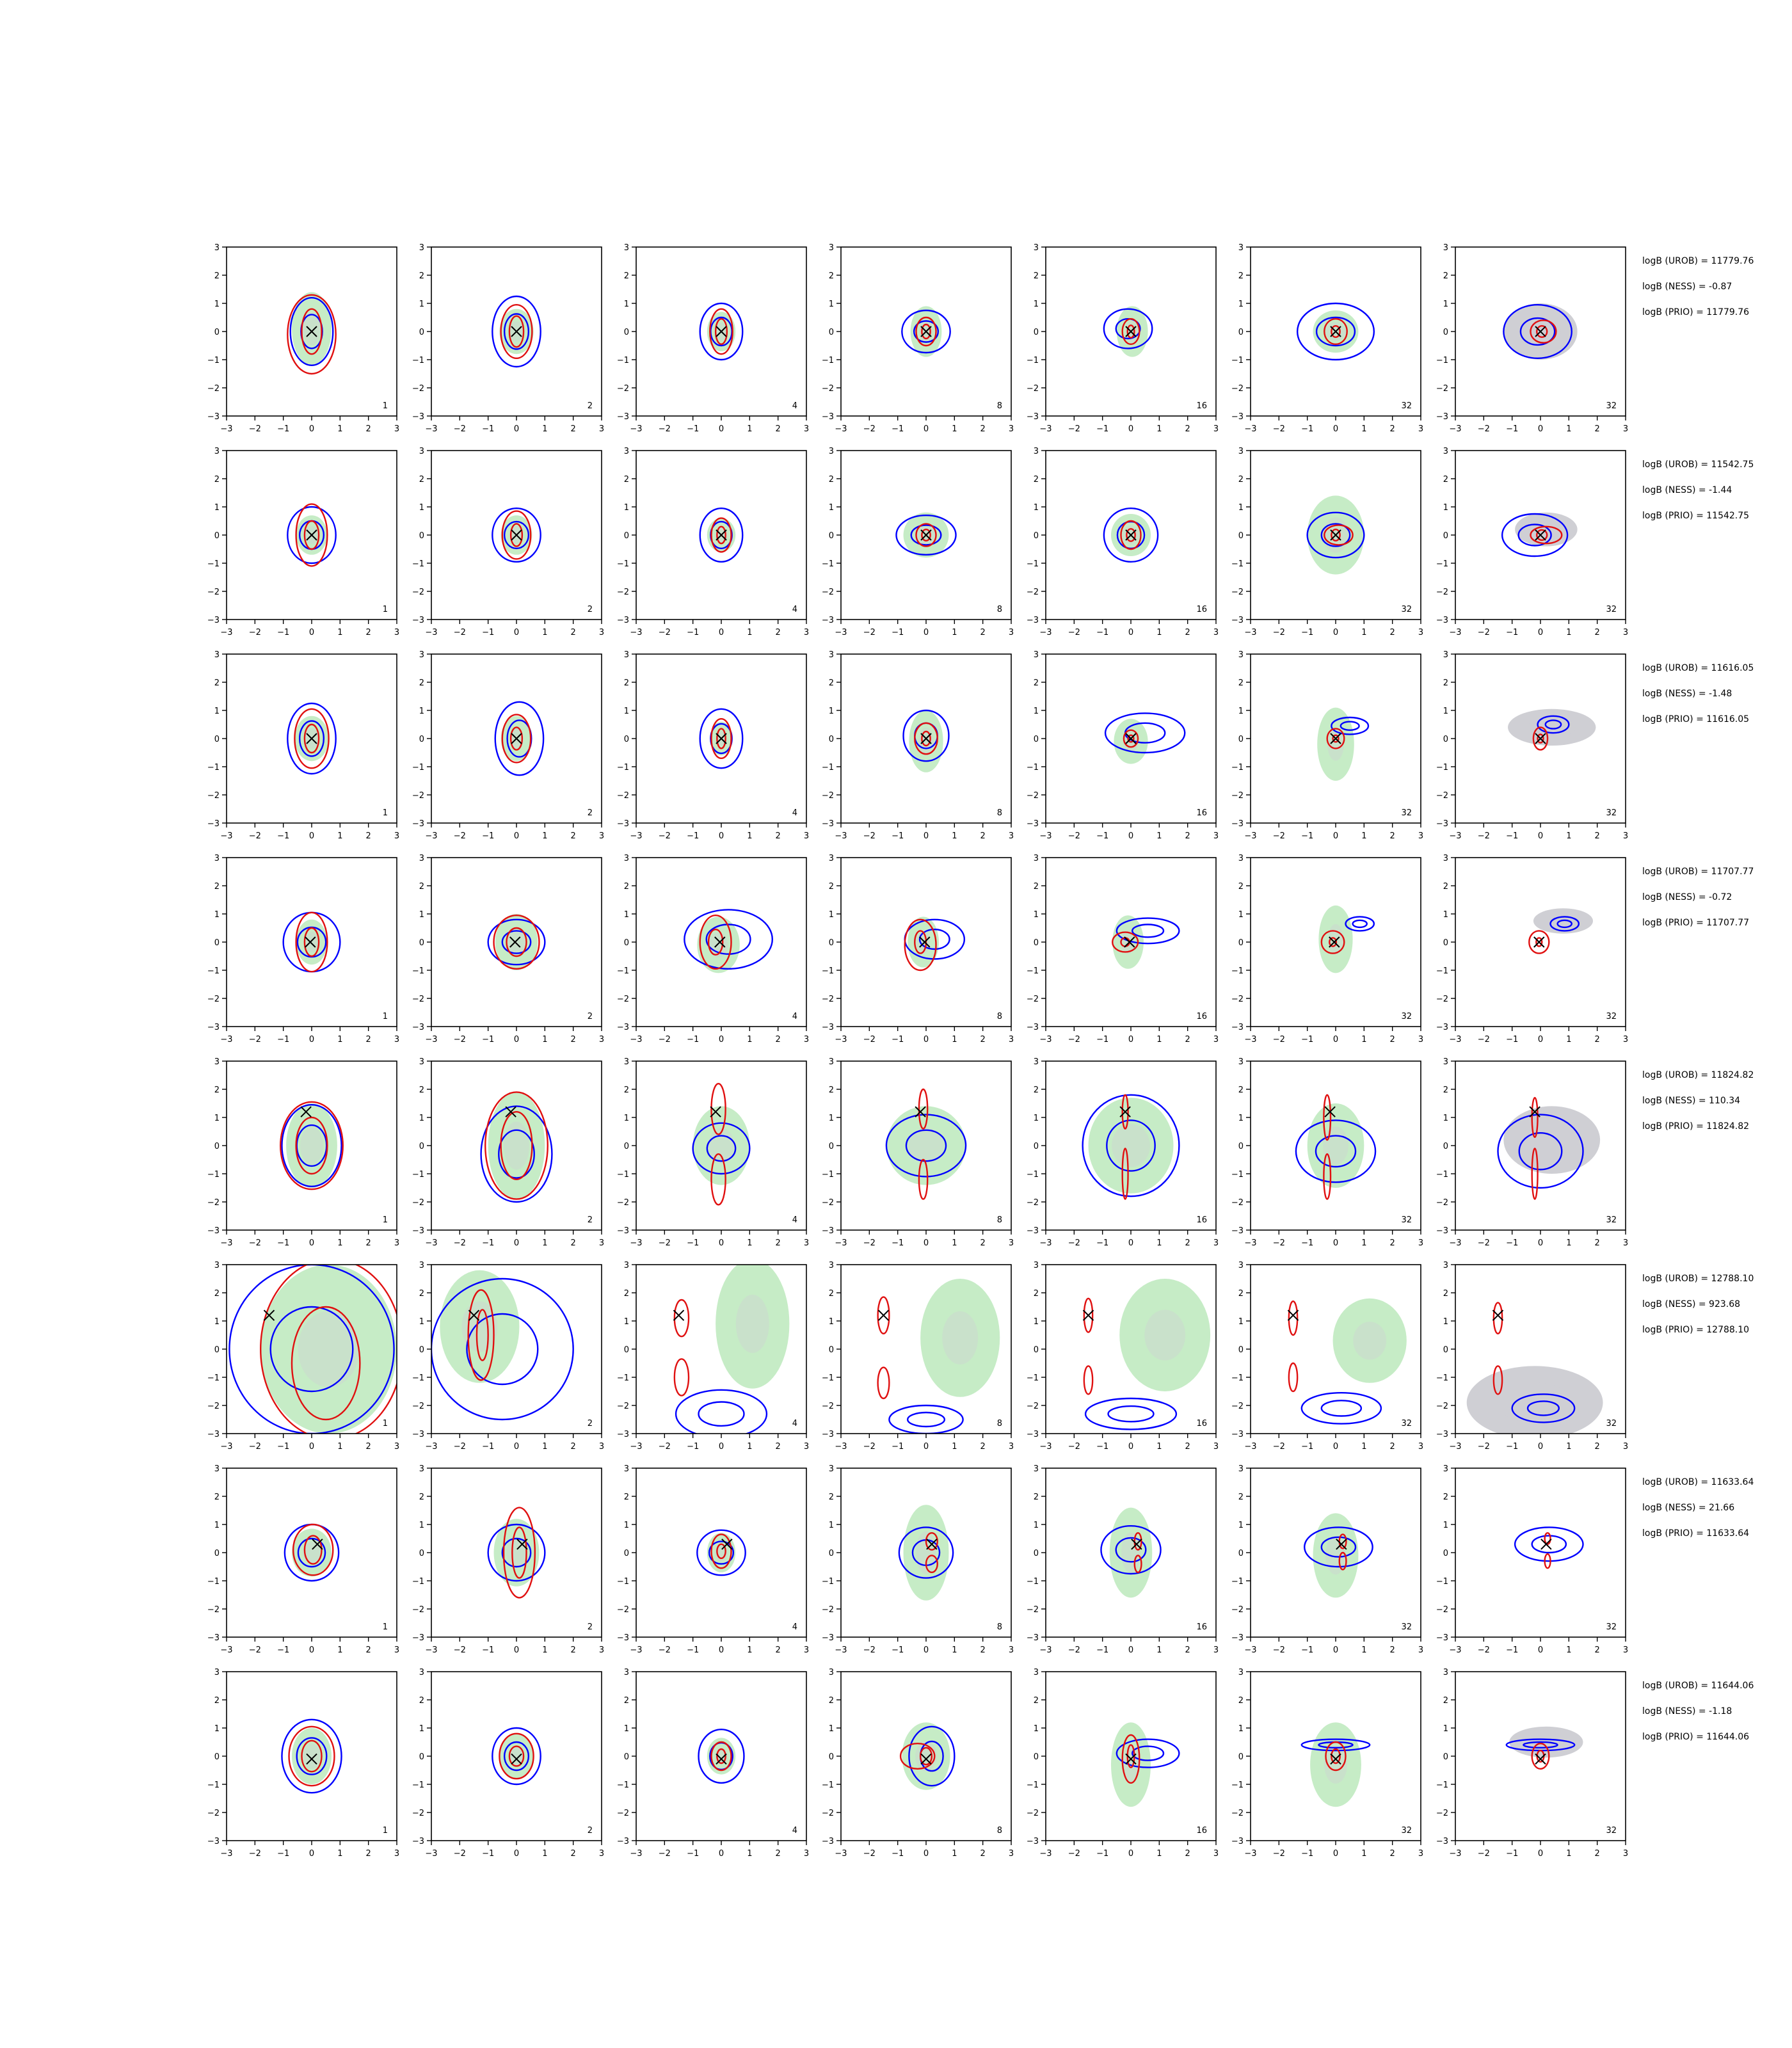 This screenshot has height=2048, width=1792. Describe the element at coordinates (794, 1016) in the screenshot. I see `panel-count-label: 4` at that location.